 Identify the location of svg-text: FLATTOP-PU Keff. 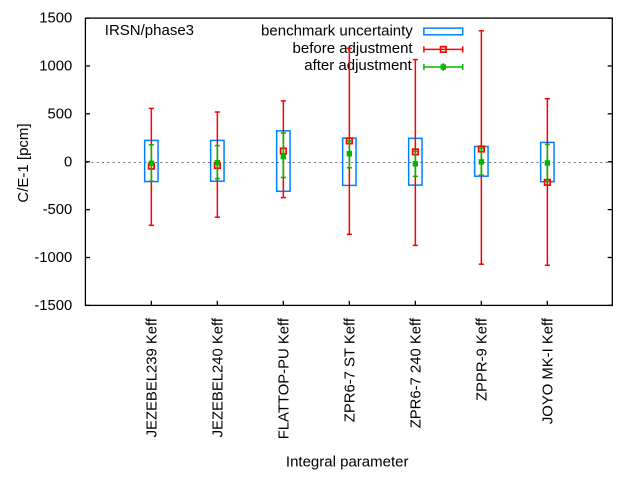
(284, 378).